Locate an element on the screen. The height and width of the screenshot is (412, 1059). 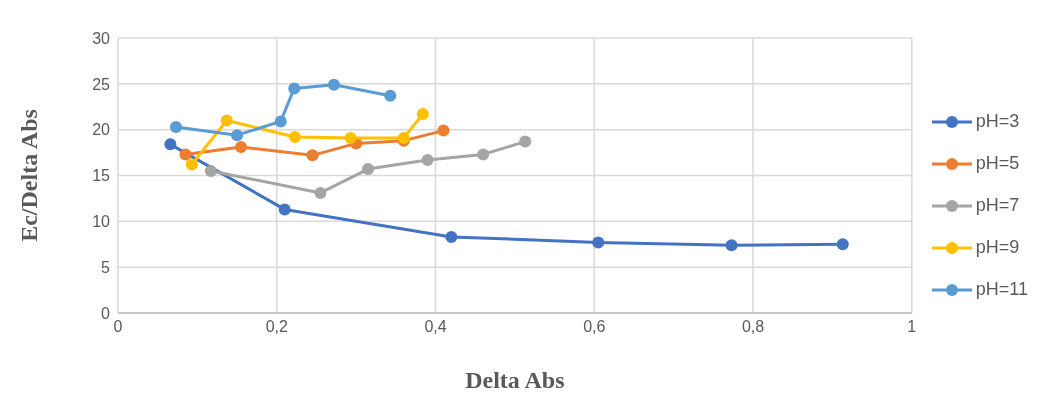
y-axis-title: Ec/Delta Abs is located at coordinates (28, 175).